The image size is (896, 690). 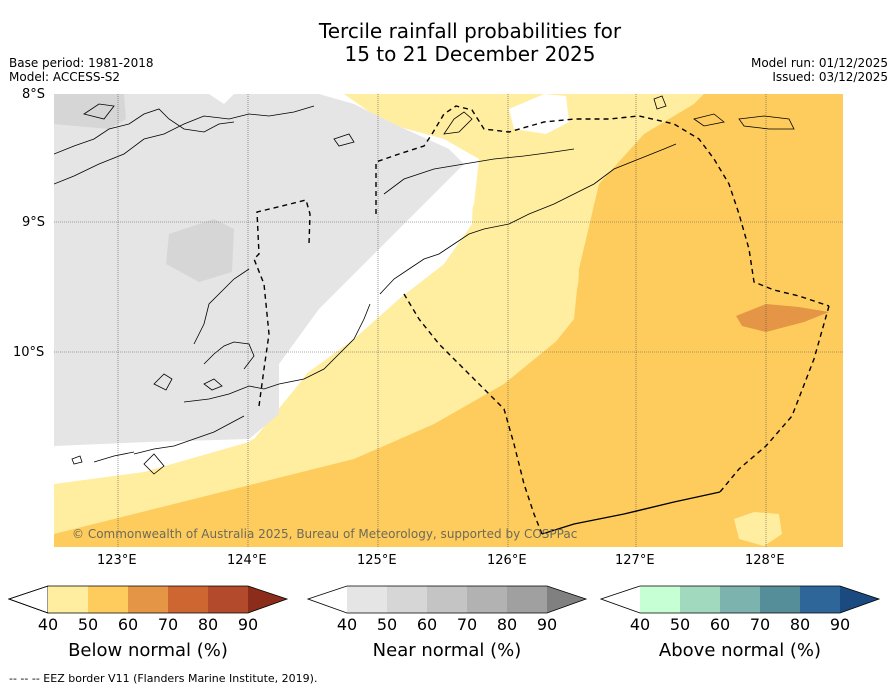 I want to click on colorbar-below, so click(x=148, y=599).